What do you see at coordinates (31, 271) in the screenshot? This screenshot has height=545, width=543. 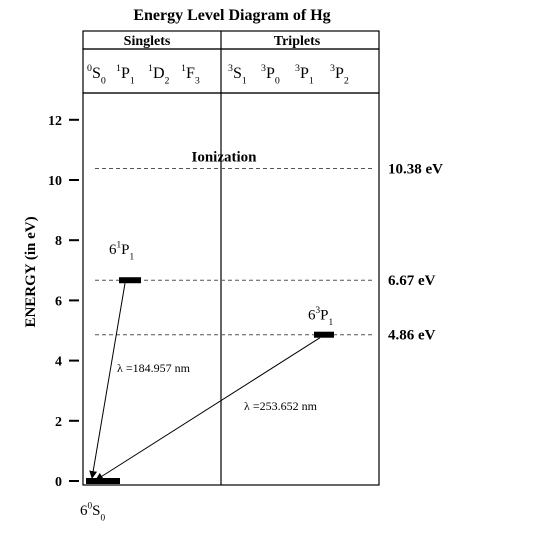 I see `y-axis-label: ENERGY (in eV)` at bounding box center [31, 271].